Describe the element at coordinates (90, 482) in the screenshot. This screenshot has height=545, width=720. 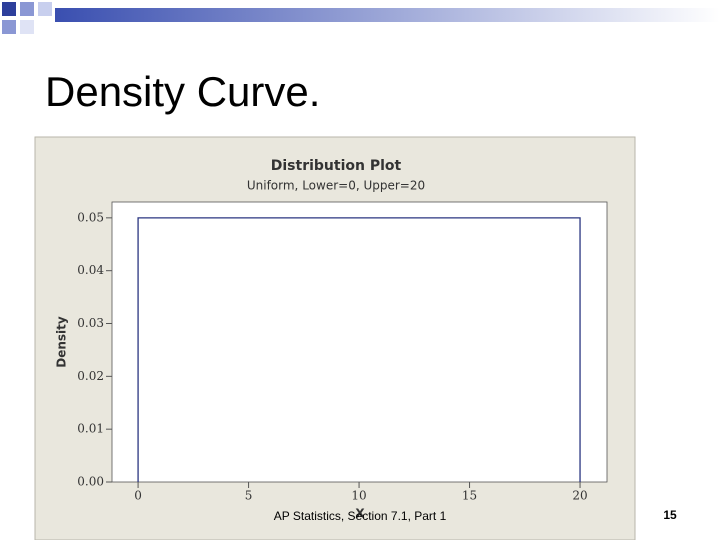
I see `y-tick-label: 0.00` at that location.